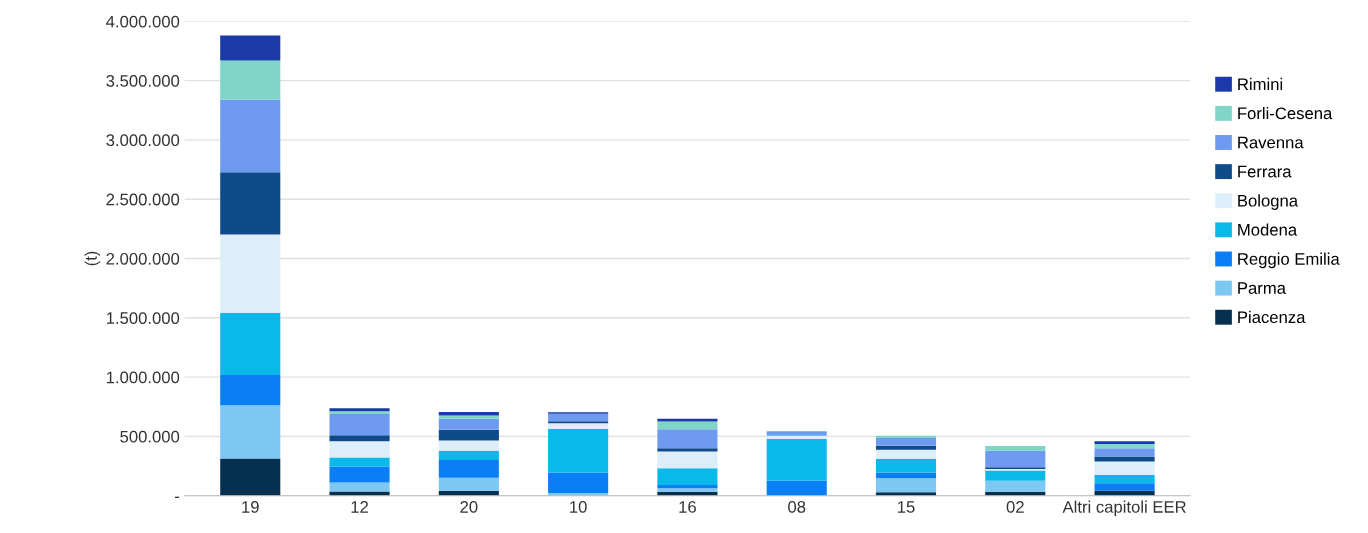  What do you see at coordinates (1271, 142) in the screenshot?
I see `legend-label: Ravenna` at bounding box center [1271, 142].